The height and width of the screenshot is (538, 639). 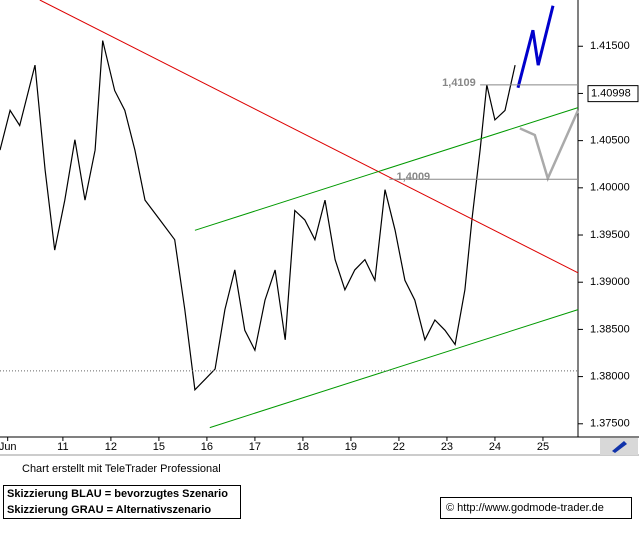 I want to click on y-tick-label: 1.41500, so click(x=610, y=46).